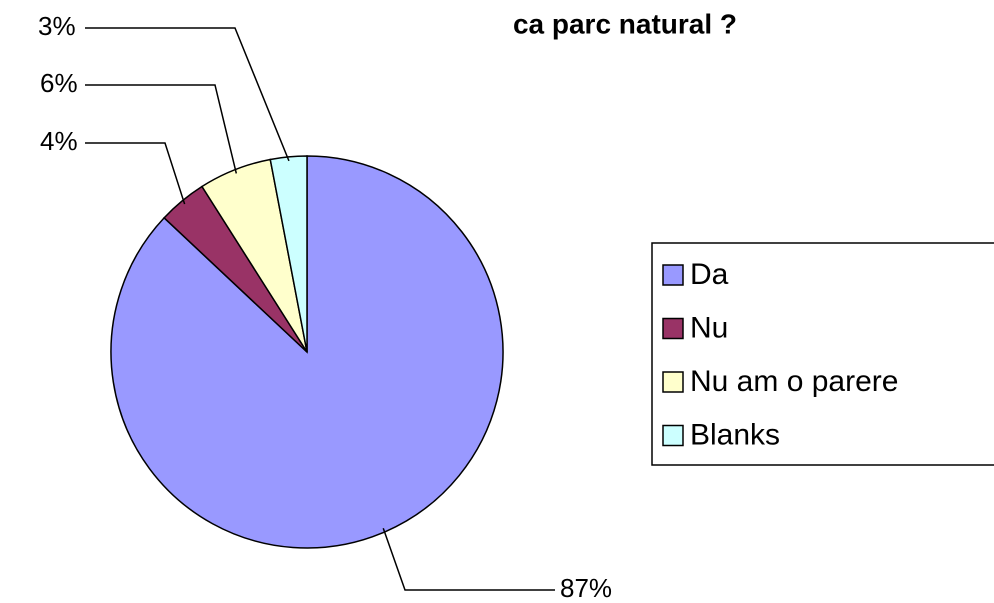 The height and width of the screenshot is (603, 994). Describe the element at coordinates (709, 274) in the screenshot. I see `legend-label: Da` at that location.